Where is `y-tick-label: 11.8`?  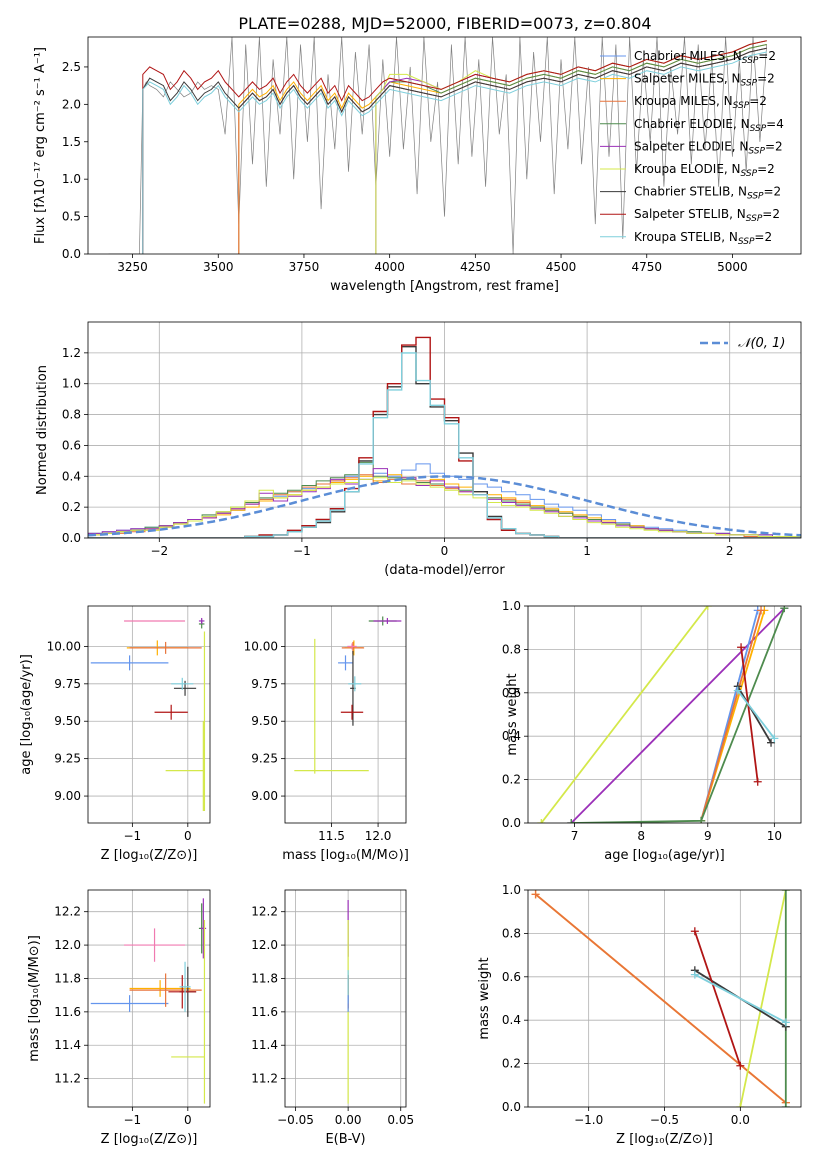
y-tick-label: 11.8 is located at coordinates (67, 978).